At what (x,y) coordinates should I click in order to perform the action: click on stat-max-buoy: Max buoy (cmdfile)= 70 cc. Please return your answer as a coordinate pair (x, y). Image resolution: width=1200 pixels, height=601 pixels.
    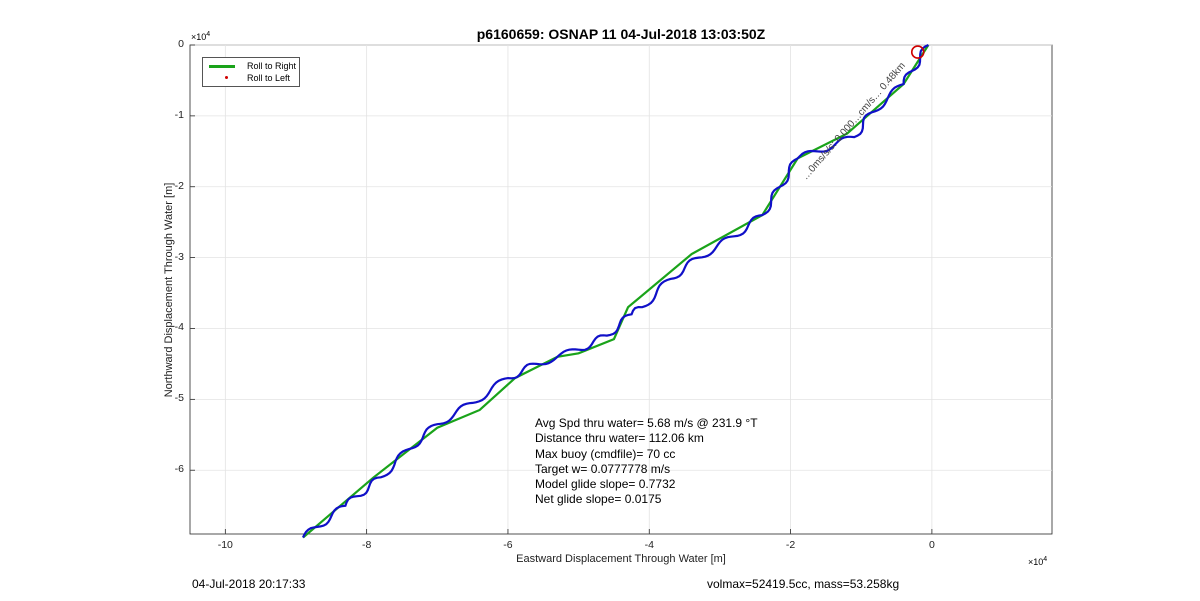
    Looking at the image, I should click on (605, 453).